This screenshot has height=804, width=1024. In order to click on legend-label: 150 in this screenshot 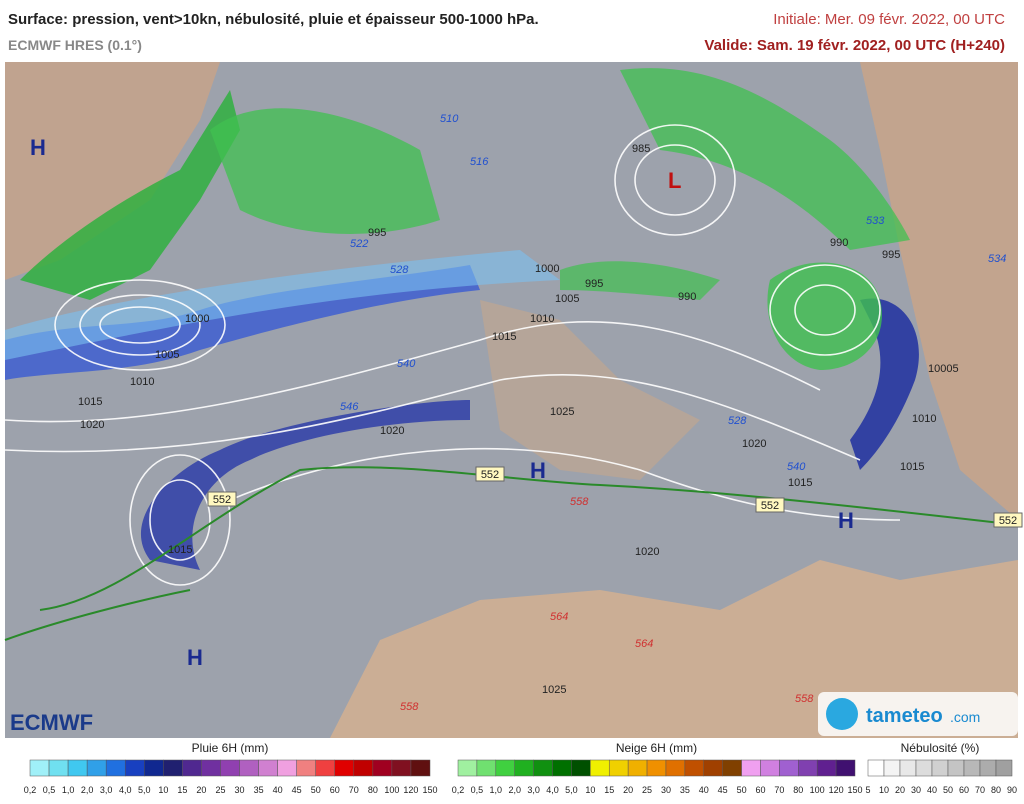, I will do `click(429, 790)`.